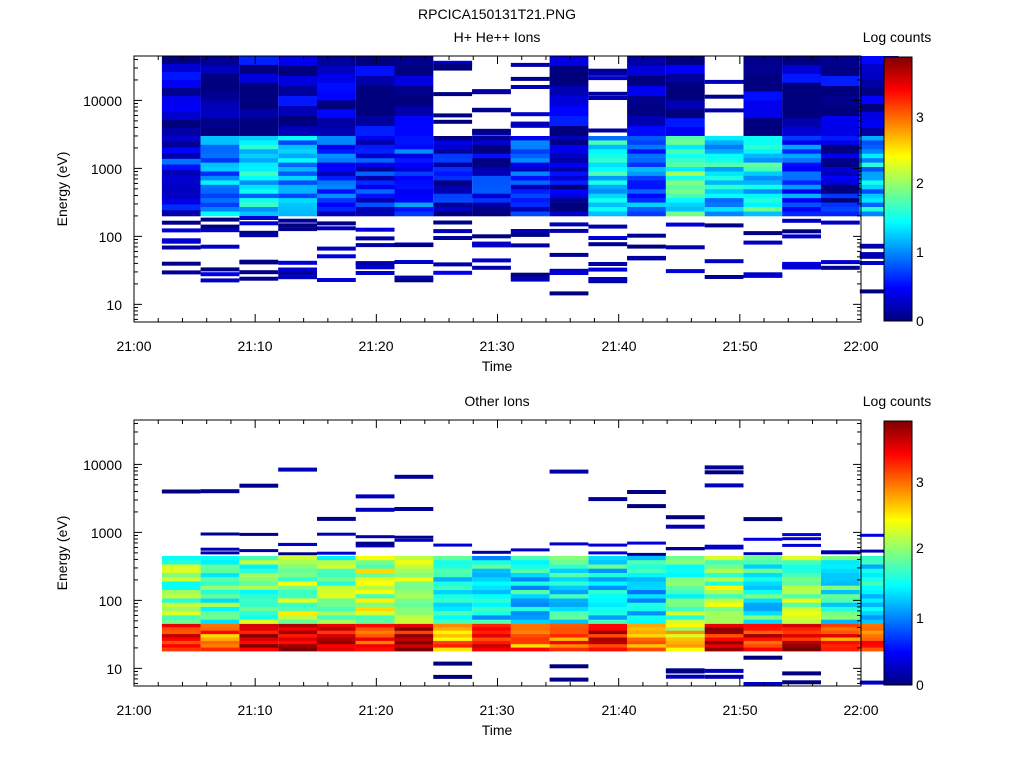 This screenshot has width=1024, height=768. I want to click on x-tick-label: 21:40, so click(618, 346).